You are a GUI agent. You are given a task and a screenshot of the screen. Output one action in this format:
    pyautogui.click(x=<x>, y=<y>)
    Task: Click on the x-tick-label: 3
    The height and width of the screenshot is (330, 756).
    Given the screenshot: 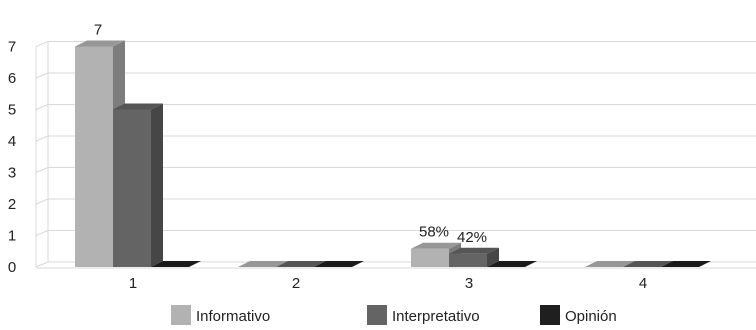 What is the action you would take?
    pyautogui.click(x=469, y=283)
    